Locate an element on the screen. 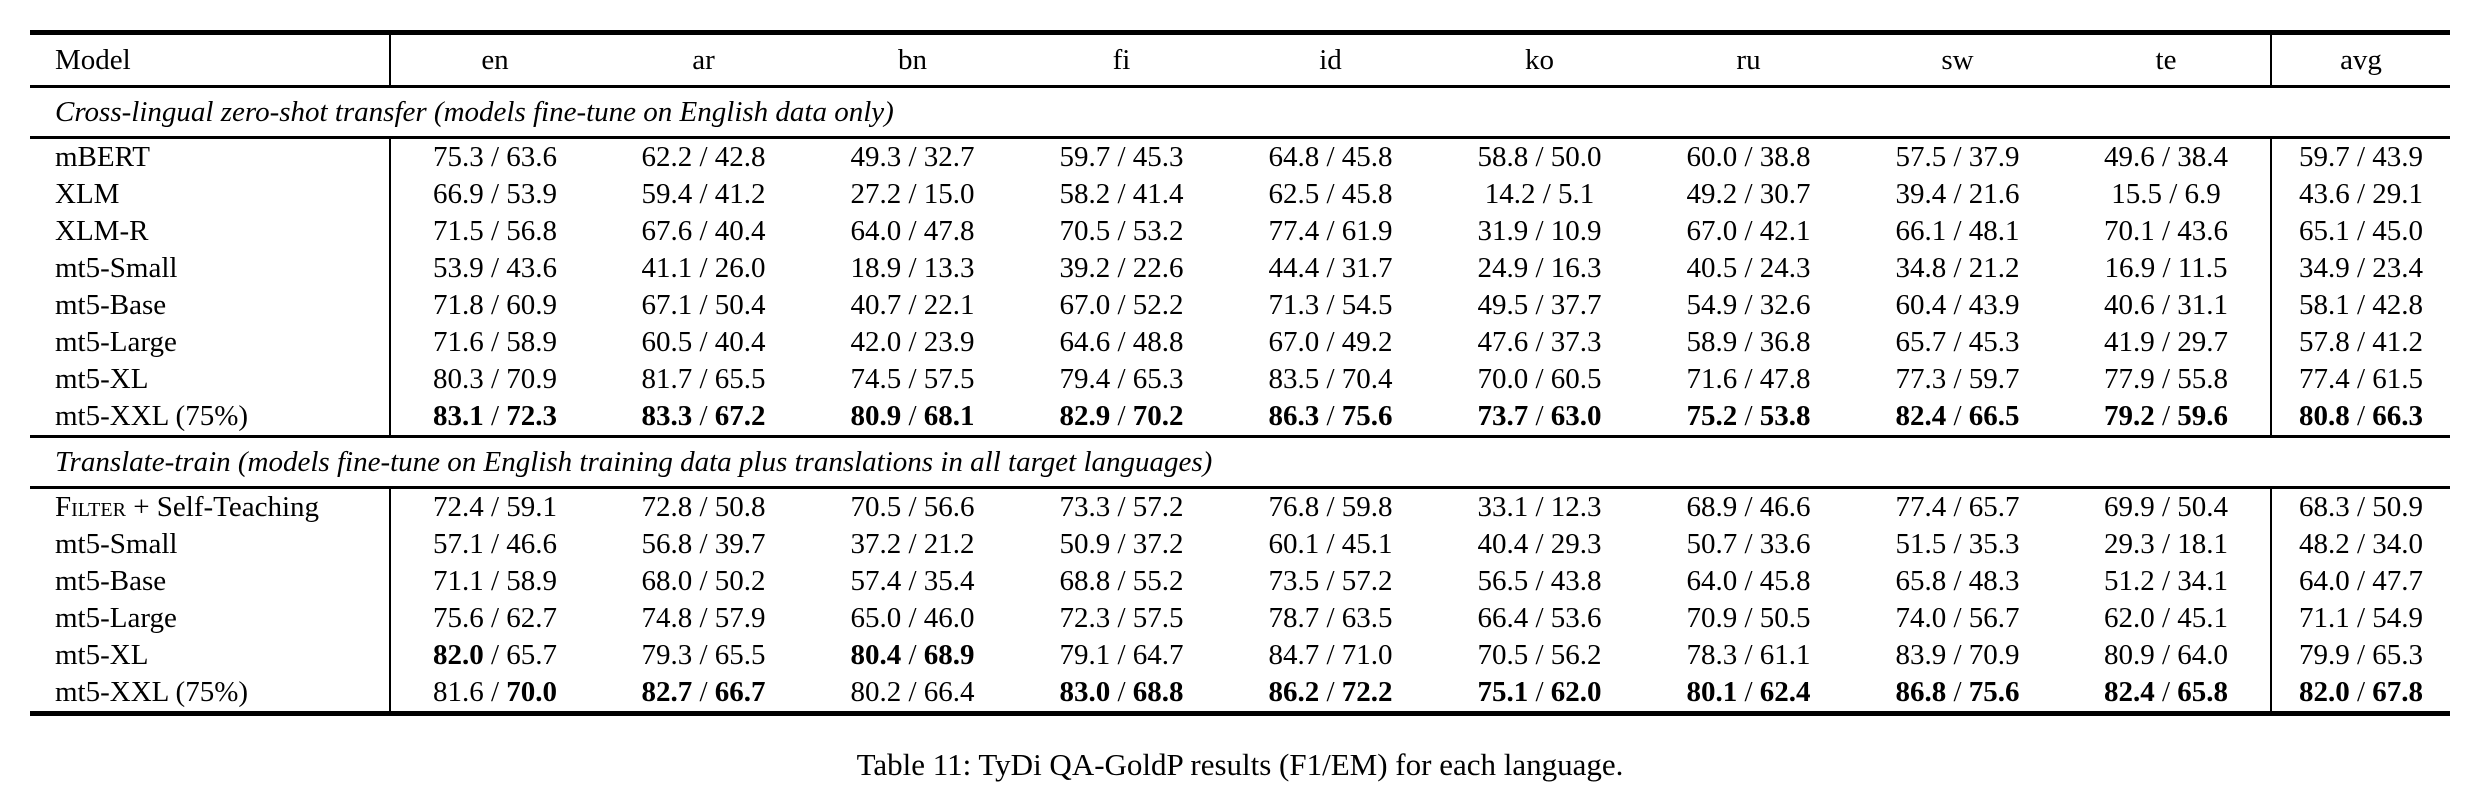 This screenshot has height=806, width=2480. column-header-id: id is located at coordinates (1330, 60).